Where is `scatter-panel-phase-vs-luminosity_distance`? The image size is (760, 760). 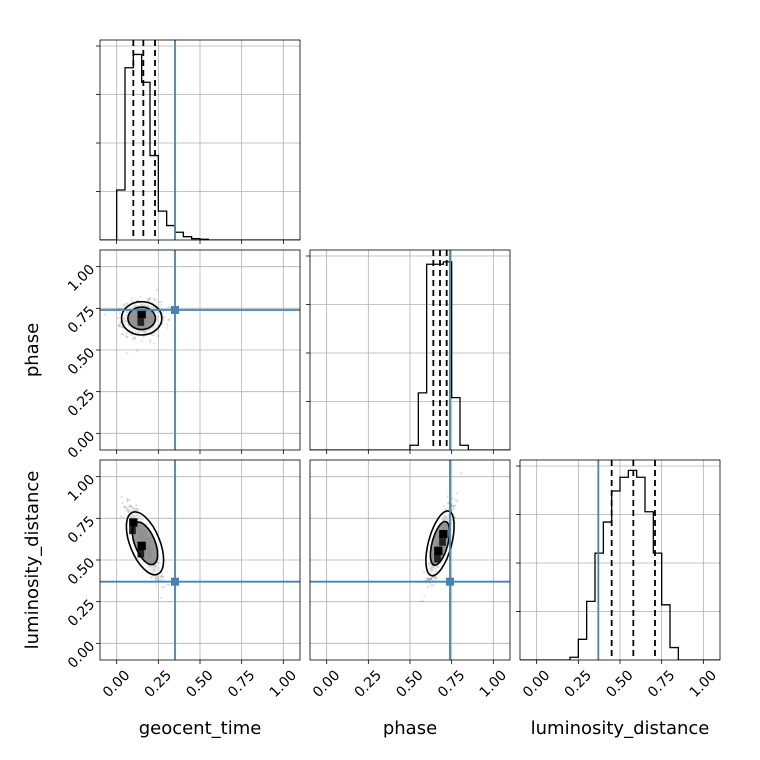 scatter-panel-phase-vs-luminosity_distance is located at coordinates (410, 560).